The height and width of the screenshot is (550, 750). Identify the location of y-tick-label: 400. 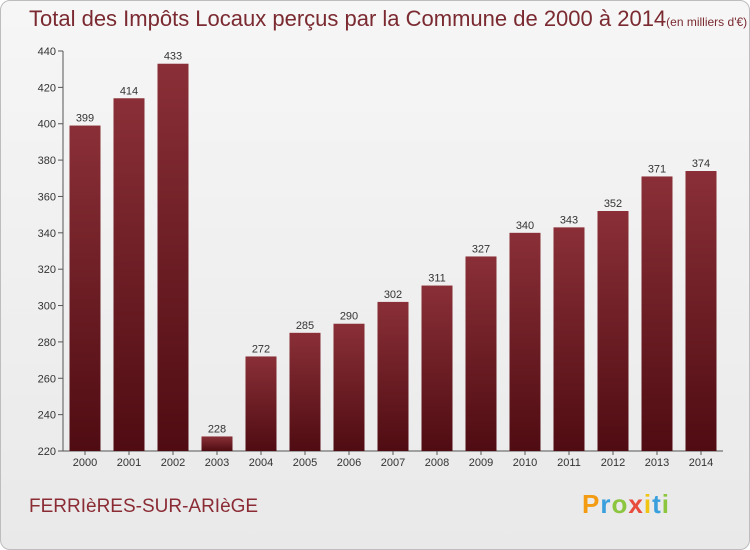
(47, 125).